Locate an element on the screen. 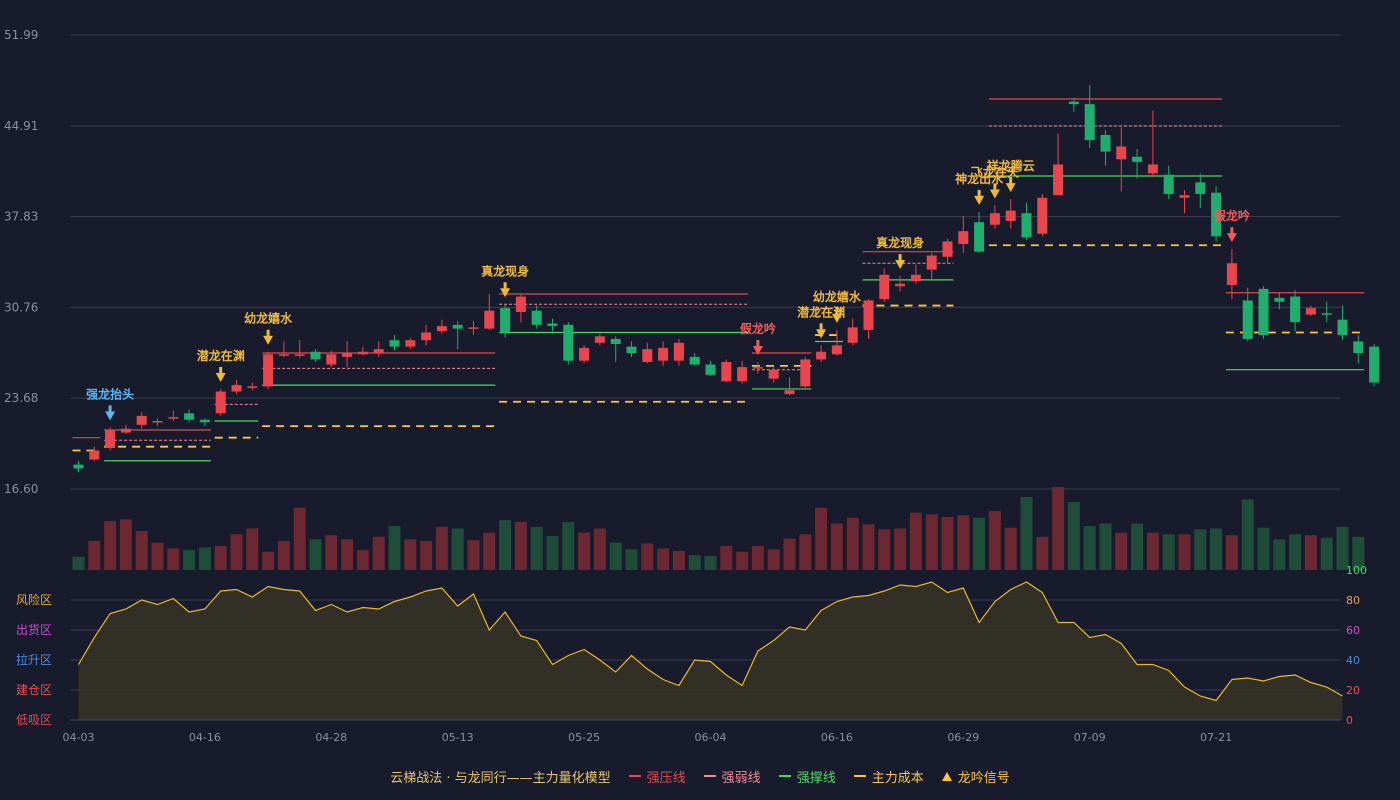  x-tick-label: 04-03 is located at coordinates (79, 737).